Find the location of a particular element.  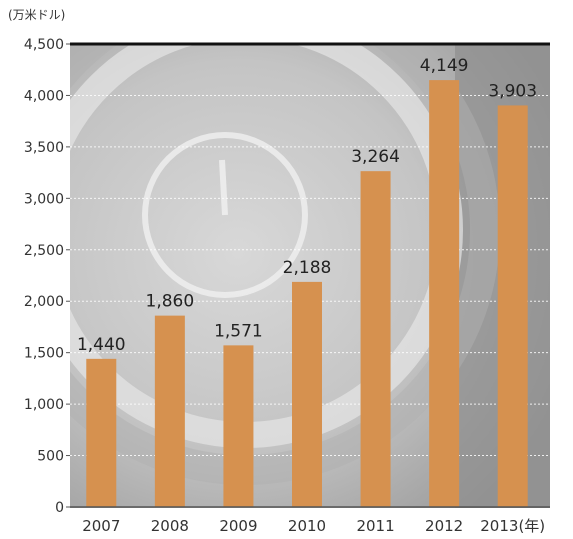

data-label: 2,188 is located at coordinates (307, 268).